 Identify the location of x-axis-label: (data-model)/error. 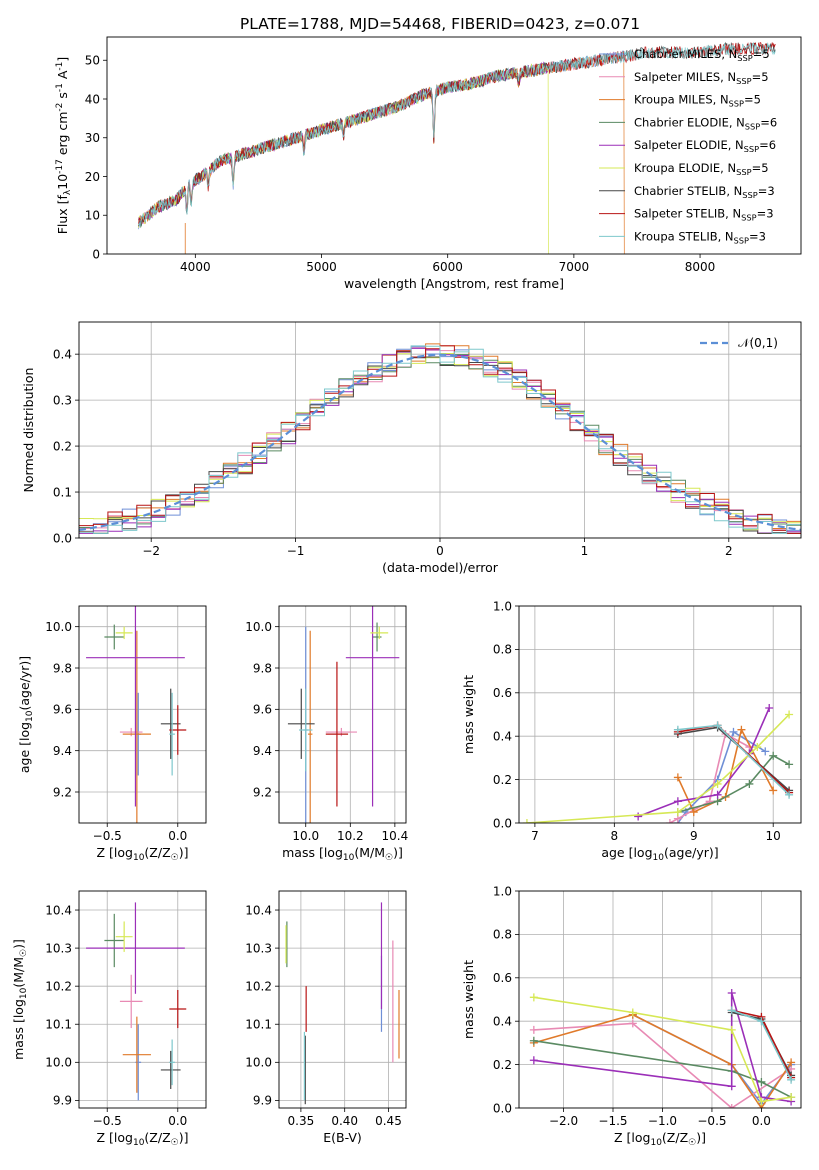
(440, 567).